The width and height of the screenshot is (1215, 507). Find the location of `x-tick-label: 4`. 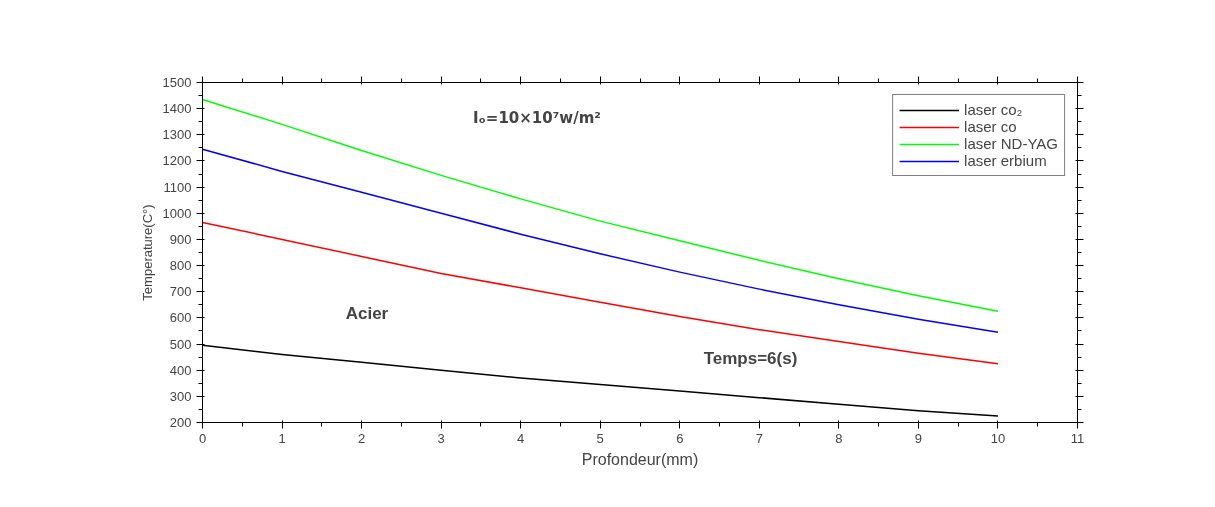

x-tick-label: 4 is located at coordinates (521, 438).